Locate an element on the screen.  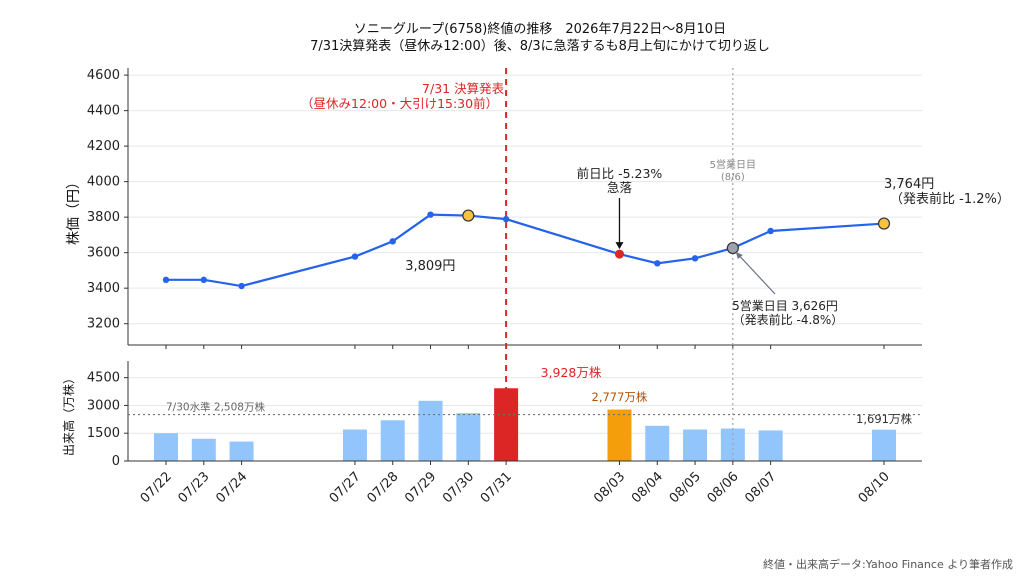
x-tick-label: 07/27 is located at coordinates (345, 487).